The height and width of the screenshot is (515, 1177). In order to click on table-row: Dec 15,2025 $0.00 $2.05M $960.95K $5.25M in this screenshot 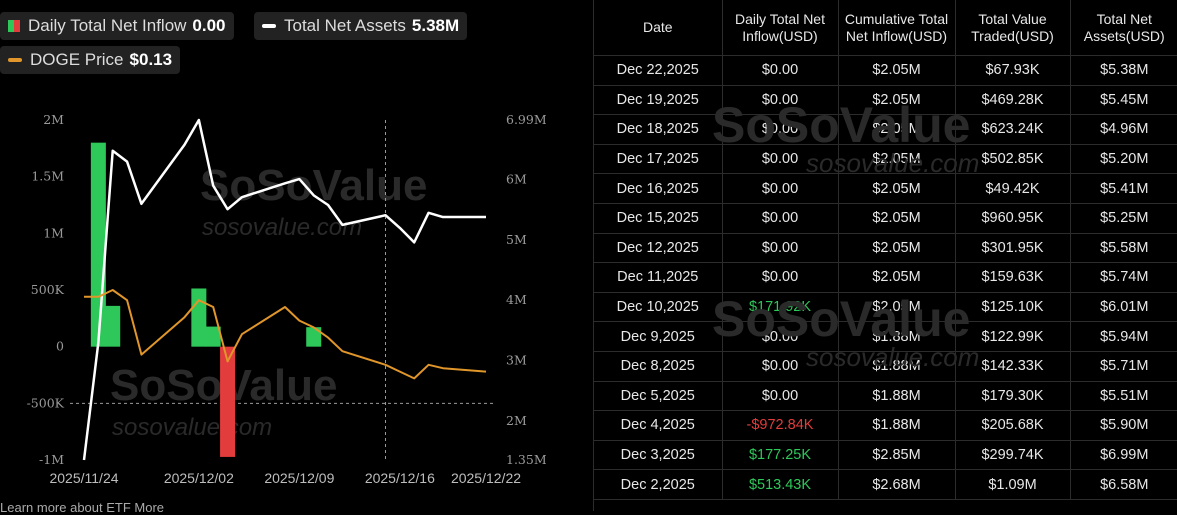, I will do `click(885, 218)`.